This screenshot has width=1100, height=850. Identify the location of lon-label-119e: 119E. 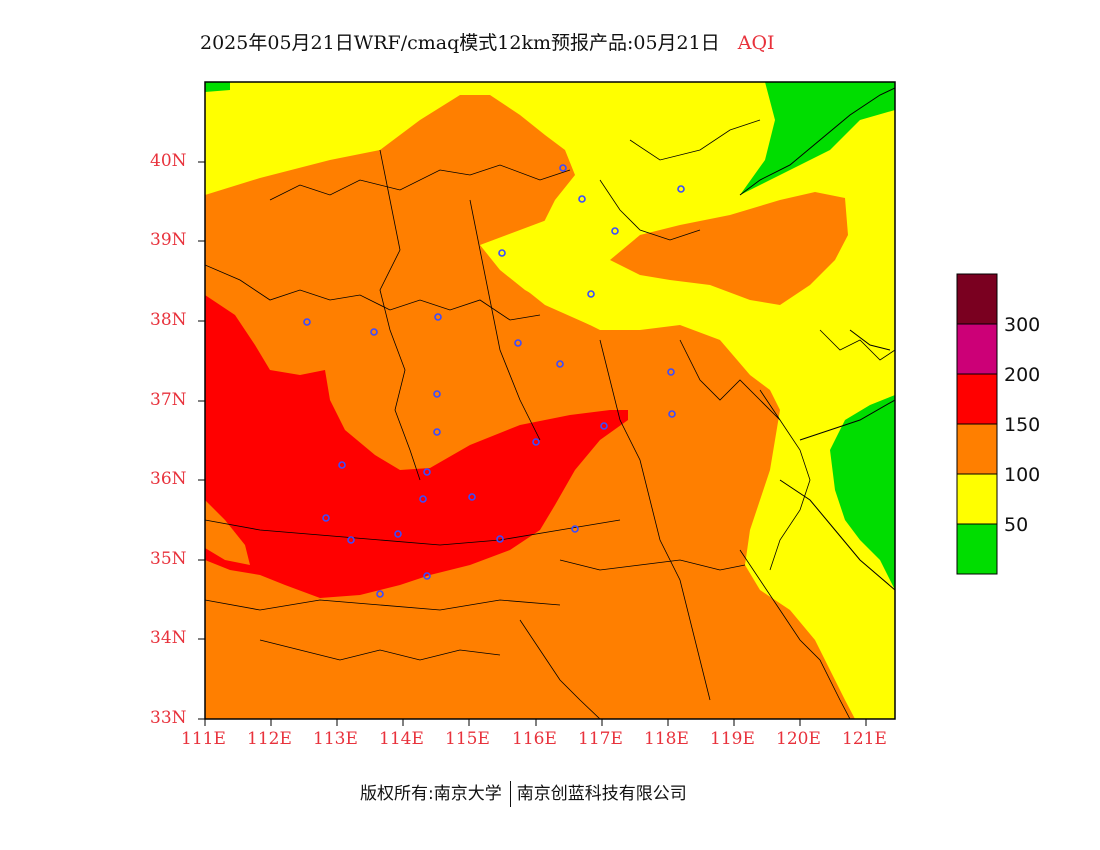
(732, 739).